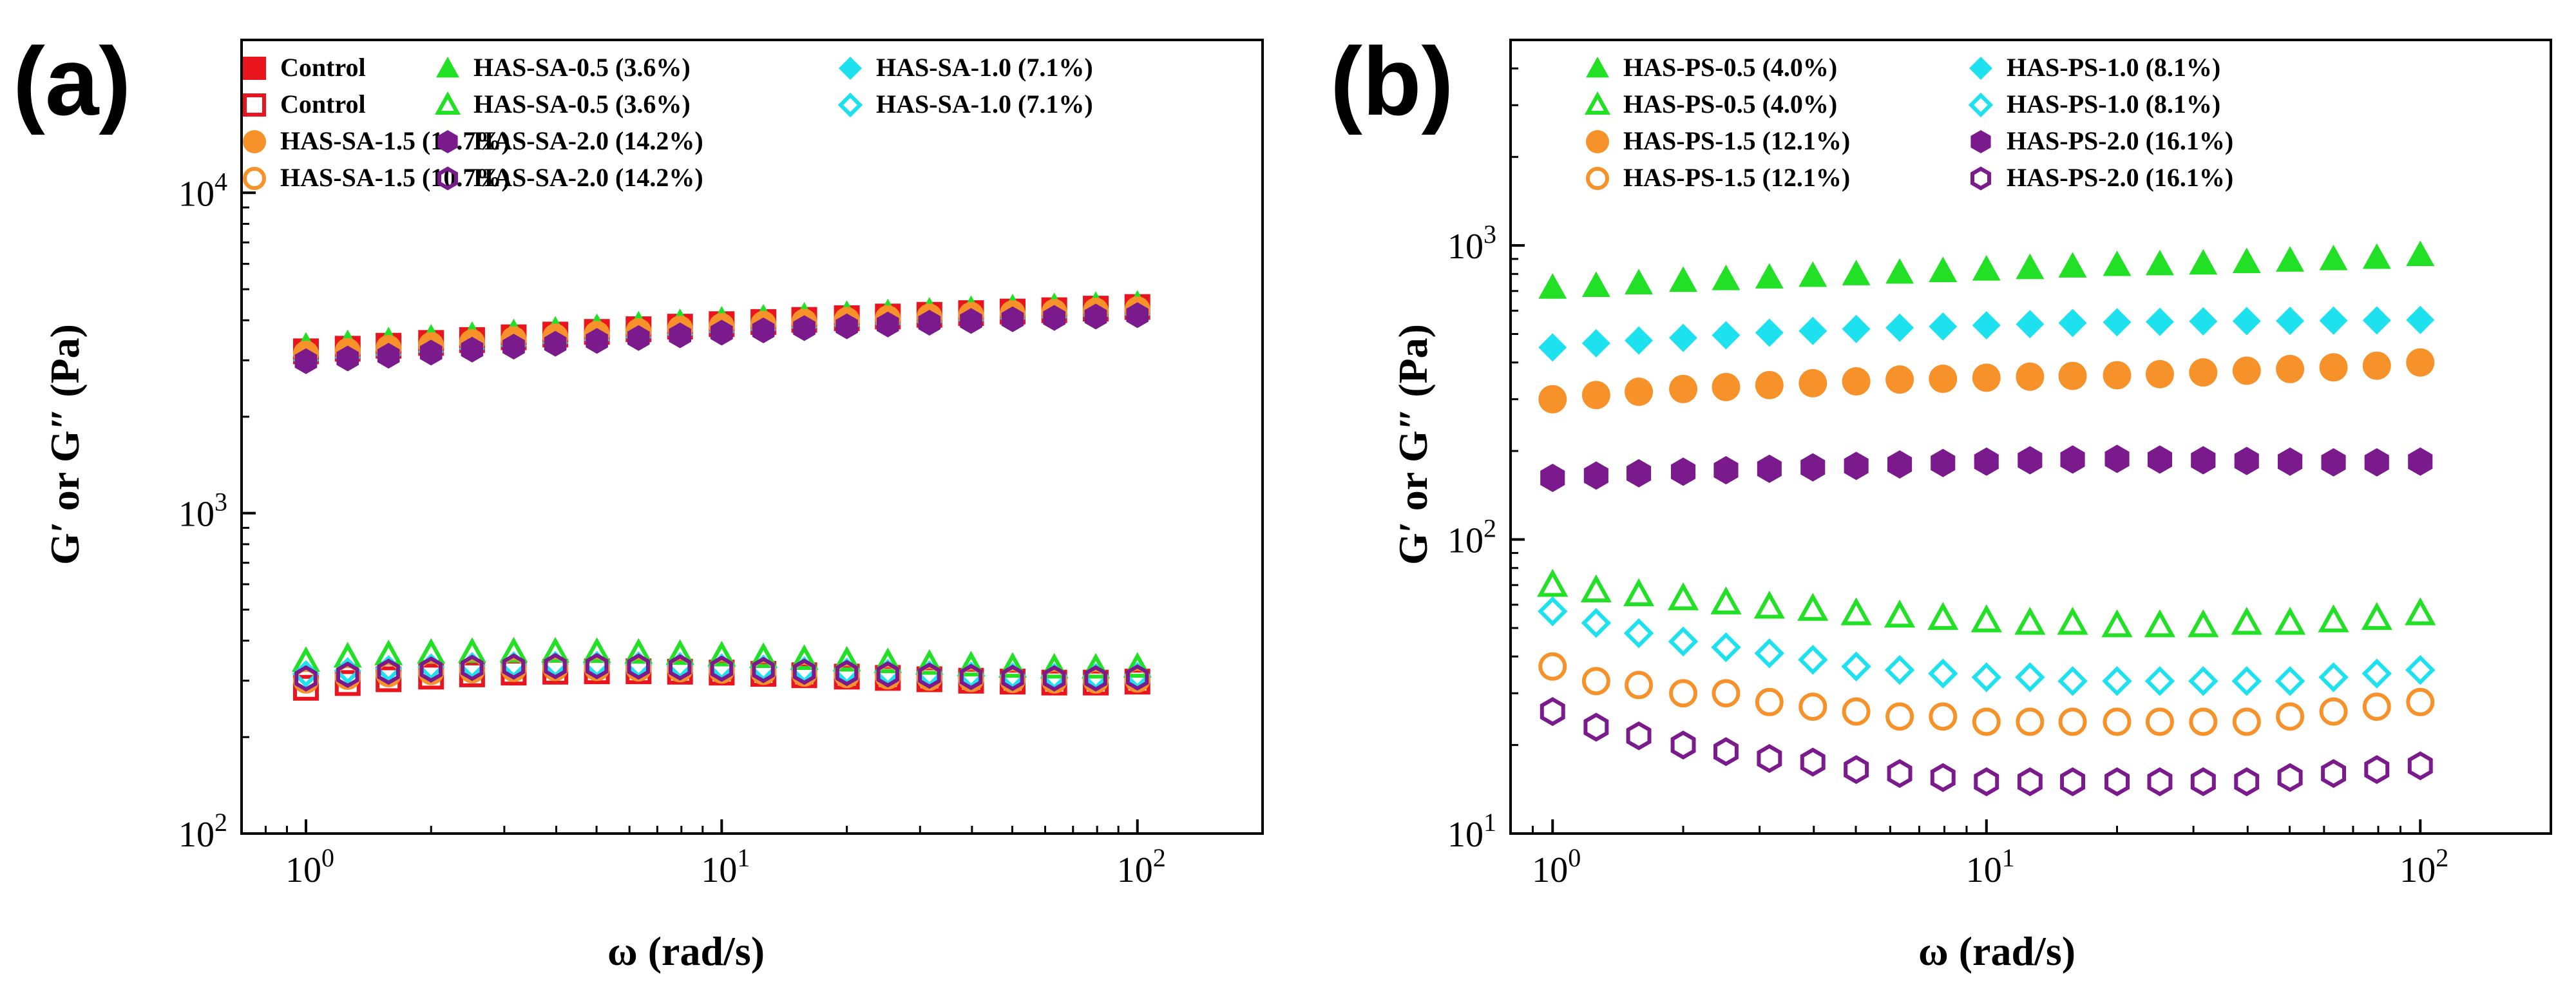  What do you see at coordinates (1996, 951) in the screenshot?
I see `x-axis-title-b: ω (rad/s)` at bounding box center [1996, 951].